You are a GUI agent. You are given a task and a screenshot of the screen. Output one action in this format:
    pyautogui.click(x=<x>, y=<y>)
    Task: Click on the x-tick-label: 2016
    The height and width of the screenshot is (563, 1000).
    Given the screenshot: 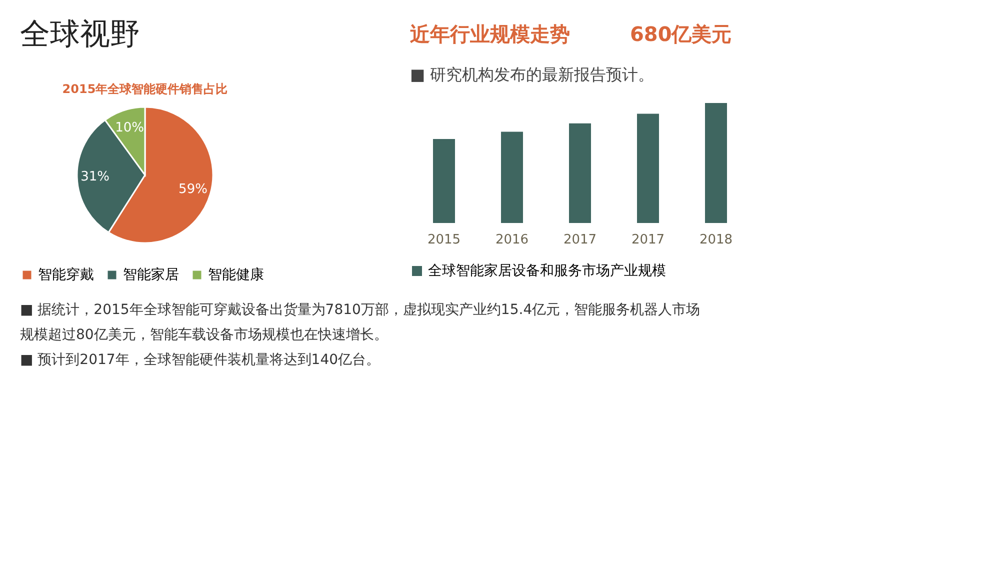 What is the action you would take?
    pyautogui.click(x=512, y=240)
    